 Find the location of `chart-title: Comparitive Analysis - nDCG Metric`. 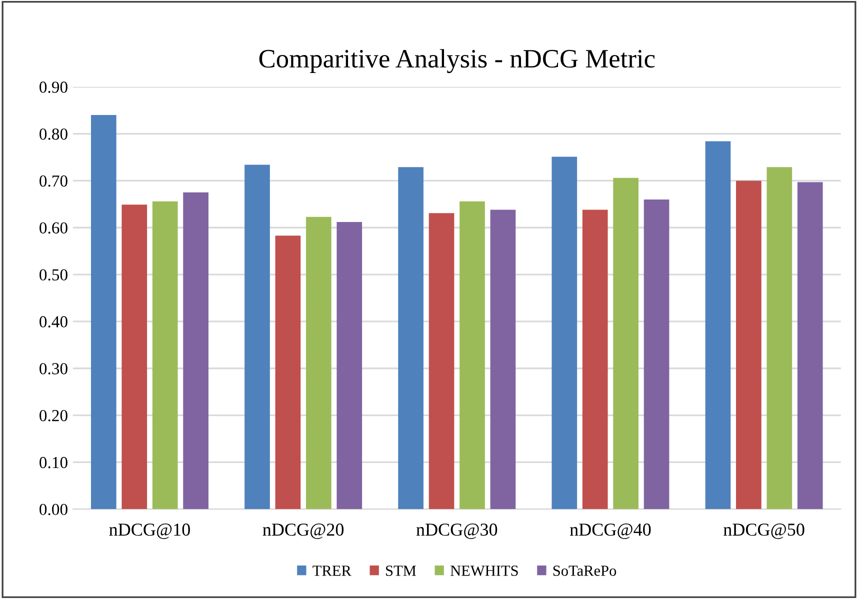

chart-title: Comparitive Analysis - nDCG Metric is located at coordinates (457, 61).